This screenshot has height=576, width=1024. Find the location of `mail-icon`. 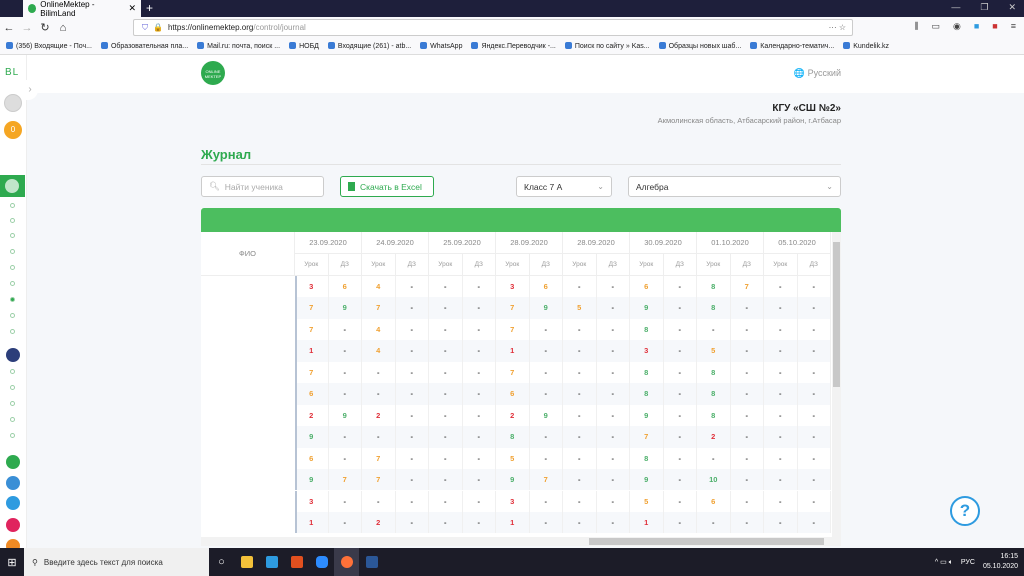

mail-icon is located at coordinates (271, 562).